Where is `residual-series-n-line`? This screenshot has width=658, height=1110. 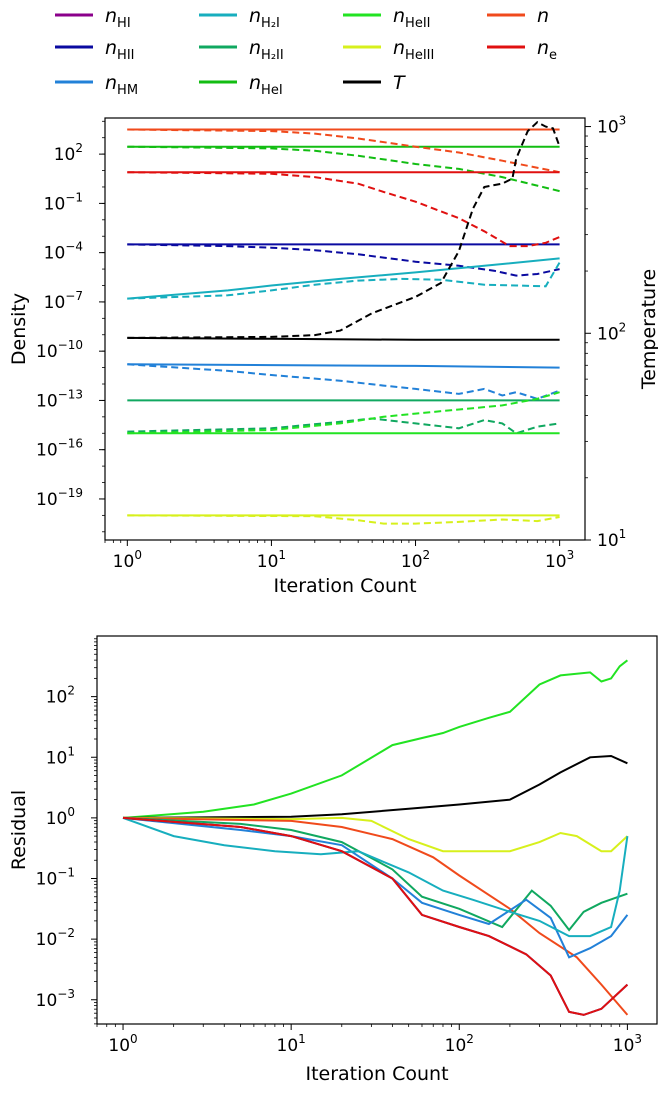 residual-series-n-line is located at coordinates (375, 916).